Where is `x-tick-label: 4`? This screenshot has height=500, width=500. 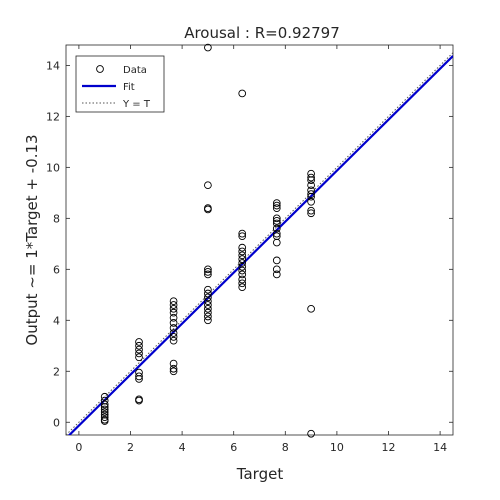 x-tick-label: 4 is located at coordinates (182, 447).